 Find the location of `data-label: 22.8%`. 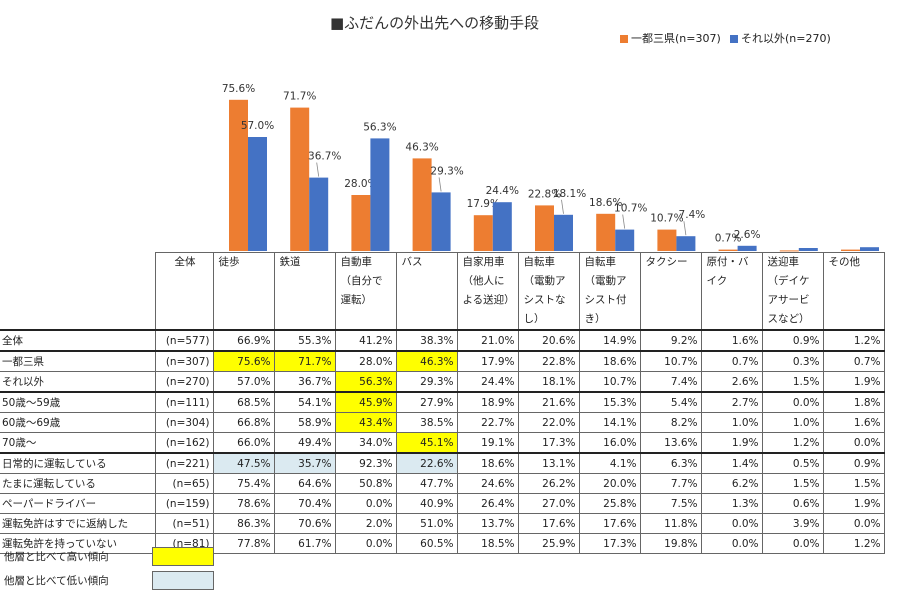

data-label: 22.8% is located at coordinates (544, 194).